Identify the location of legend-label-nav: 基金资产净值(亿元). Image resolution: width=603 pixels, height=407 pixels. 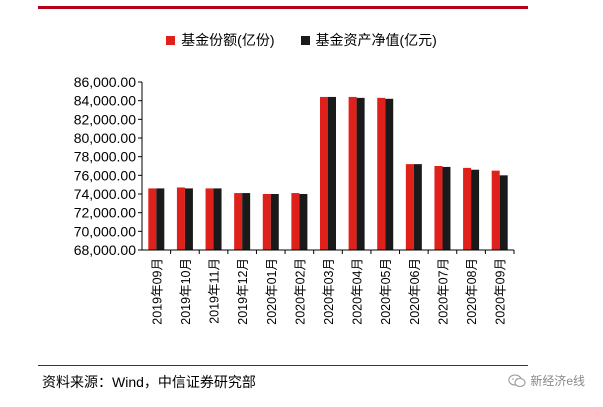
(376, 40).